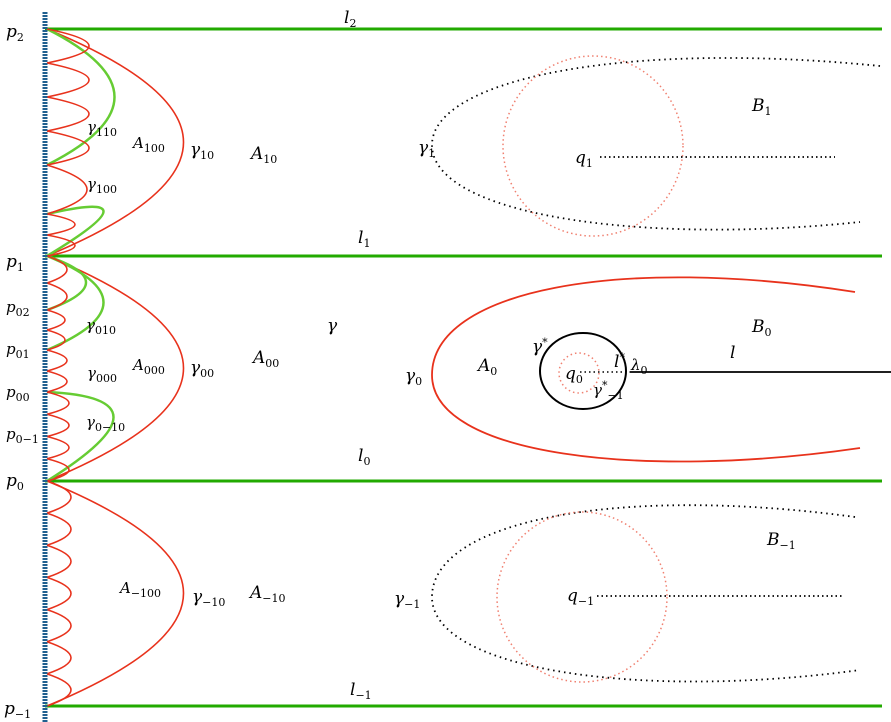  Describe the element at coordinates (80, 436) in the screenshot. I see `curve-gamma-0m10` at that location.